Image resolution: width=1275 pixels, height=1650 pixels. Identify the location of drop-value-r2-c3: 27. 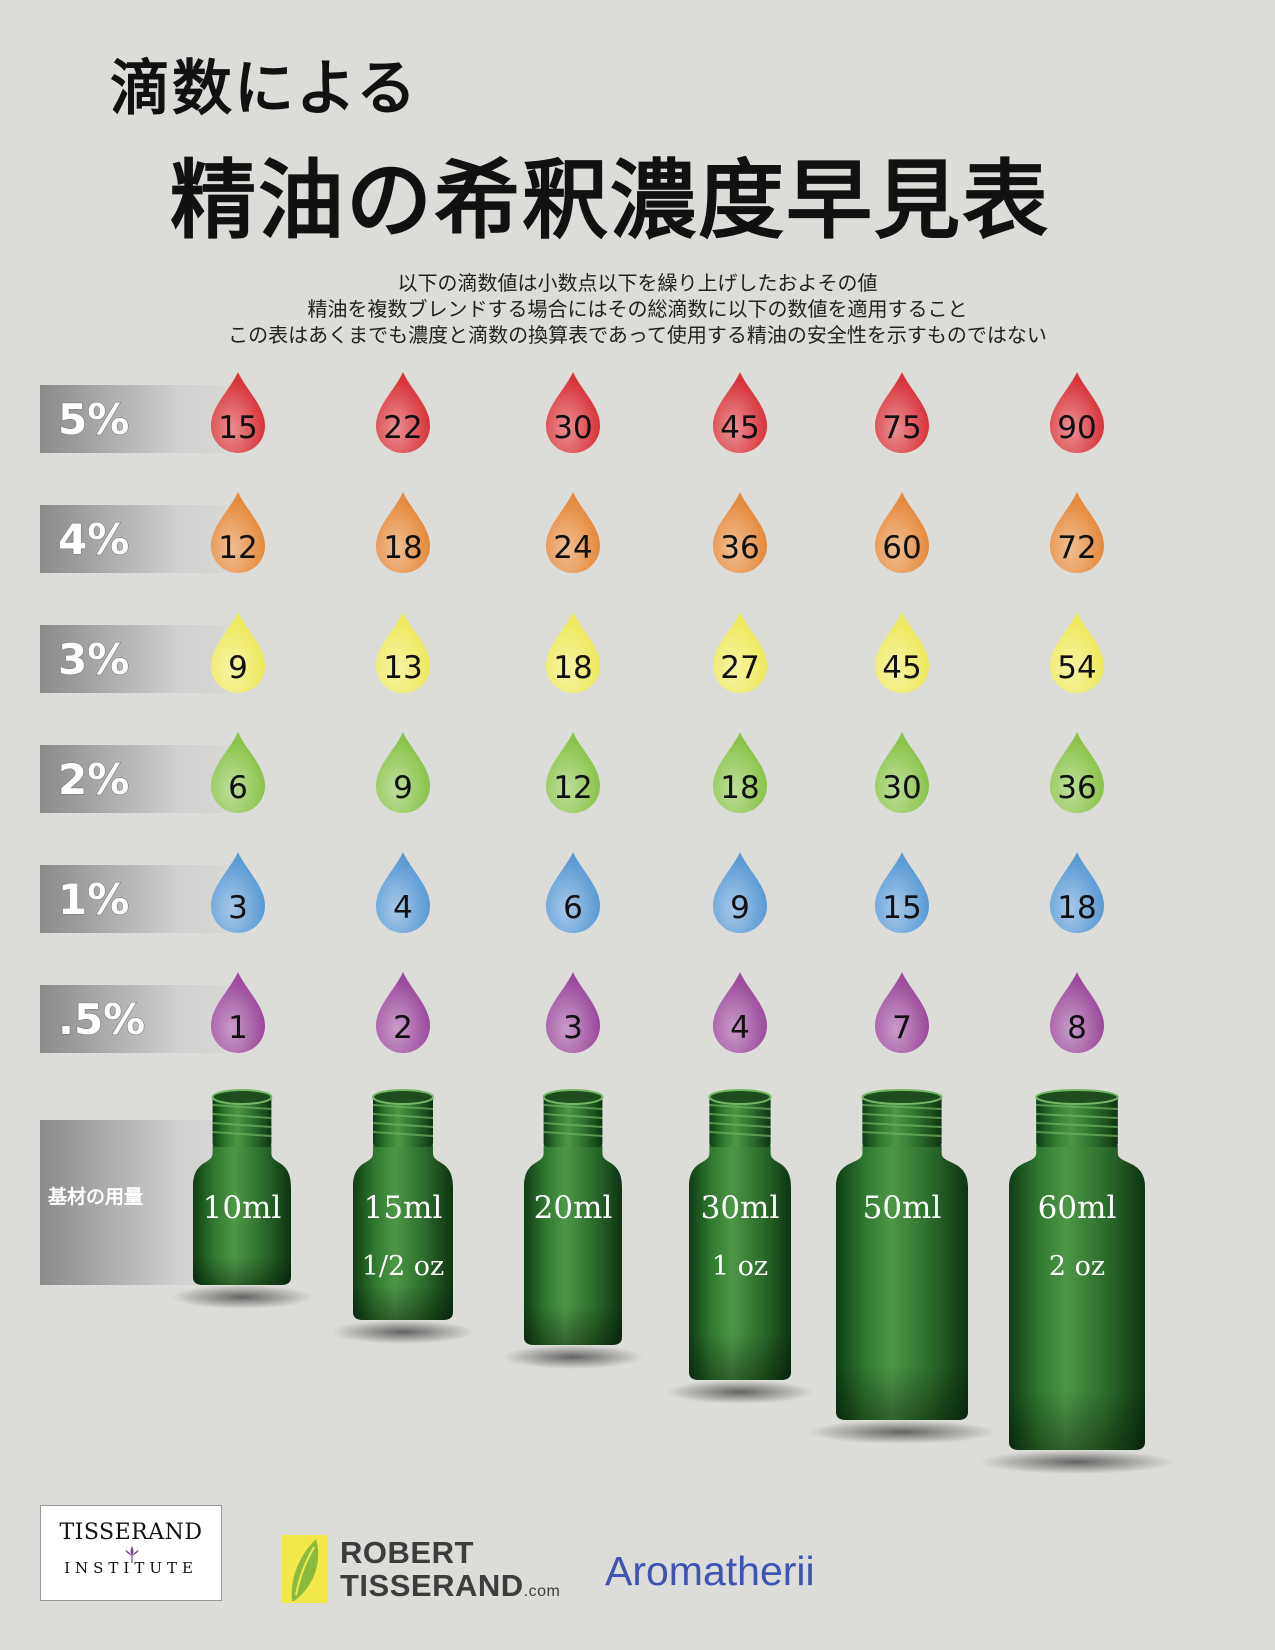
(739, 668).